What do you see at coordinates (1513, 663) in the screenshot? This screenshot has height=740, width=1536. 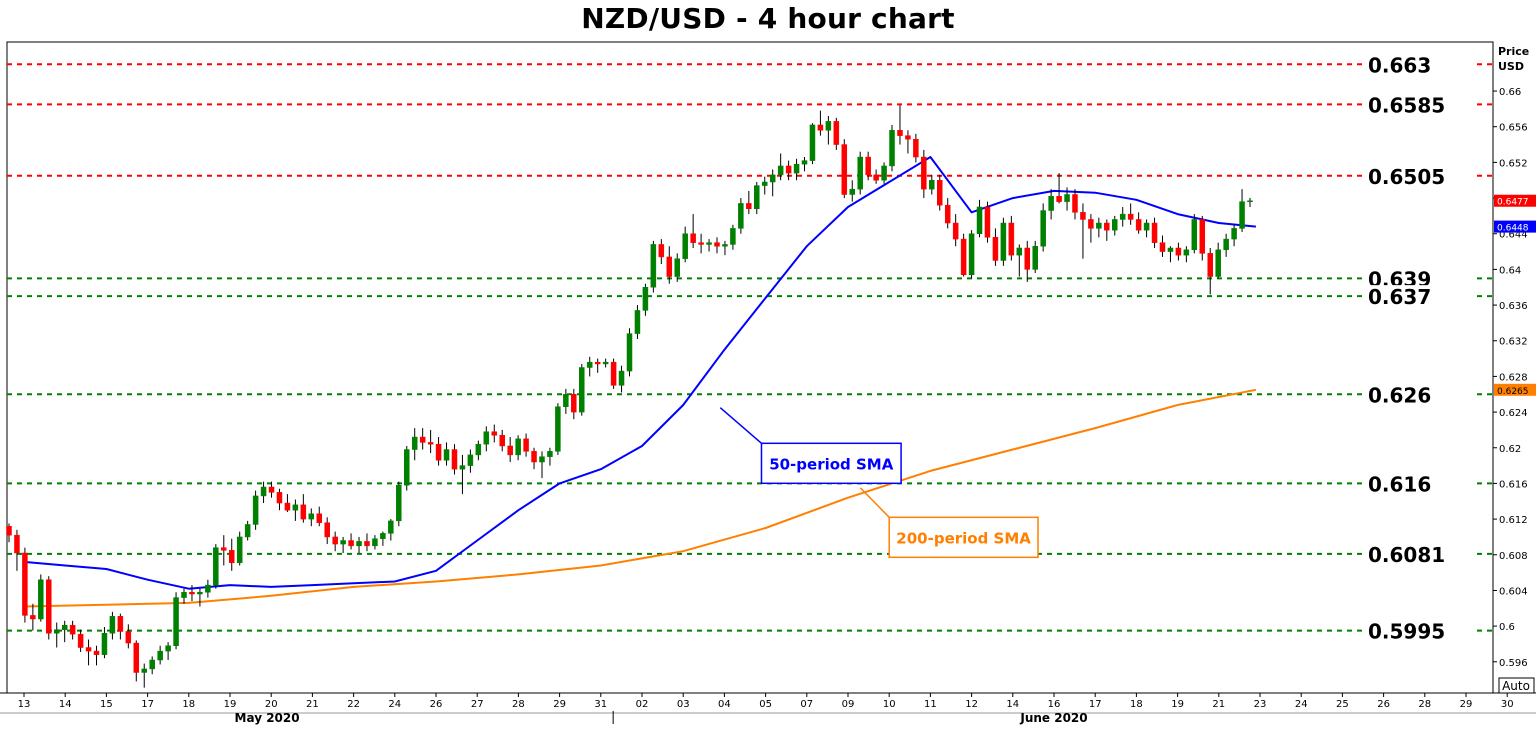 I see `y-tick-label: 0.596` at bounding box center [1513, 663].